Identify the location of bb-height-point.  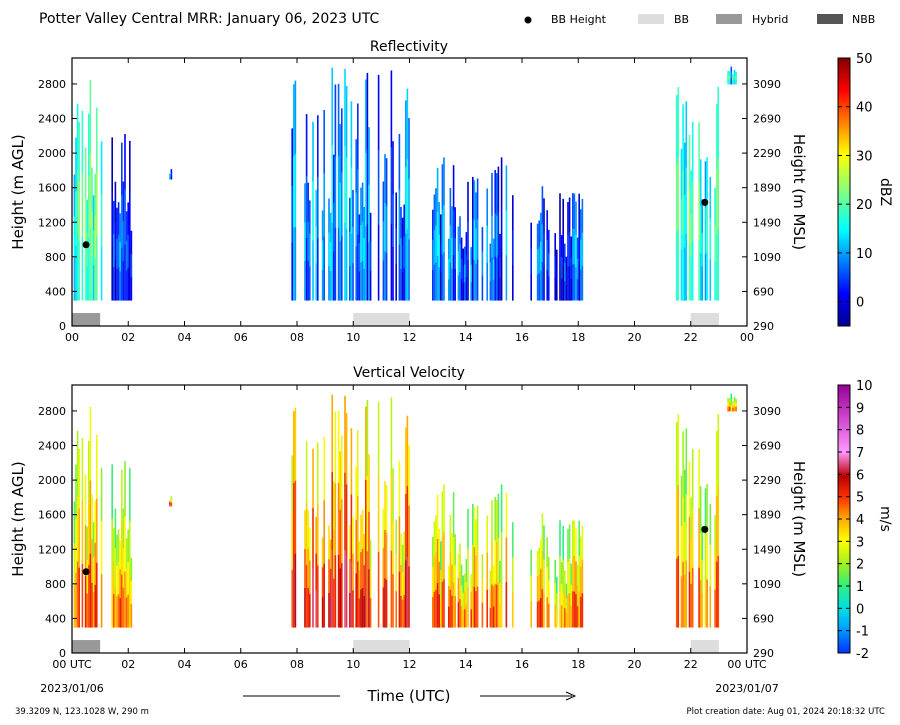
(86, 572).